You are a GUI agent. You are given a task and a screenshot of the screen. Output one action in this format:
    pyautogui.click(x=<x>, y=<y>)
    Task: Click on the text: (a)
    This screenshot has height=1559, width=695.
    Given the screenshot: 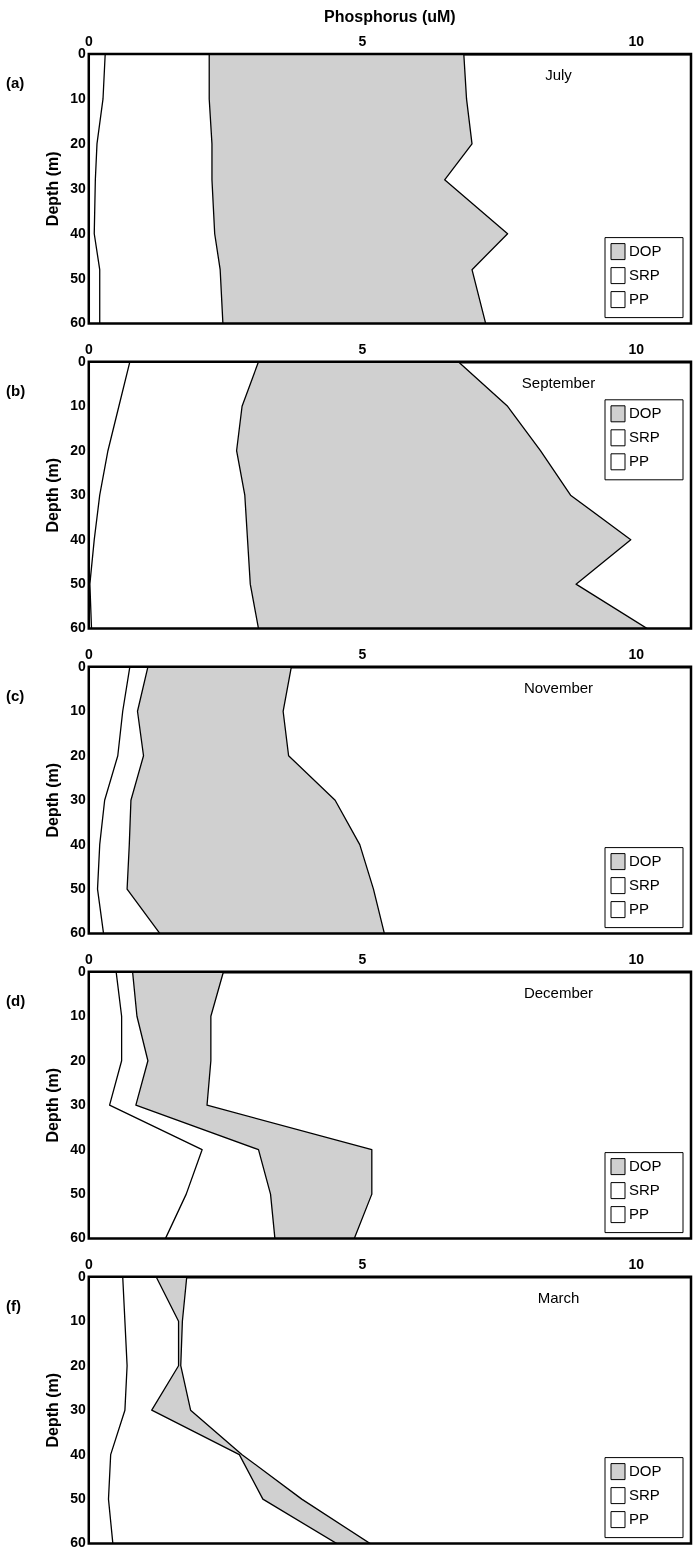 What is the action you would take?
    pyautogui.click(x=15, y=83)
    